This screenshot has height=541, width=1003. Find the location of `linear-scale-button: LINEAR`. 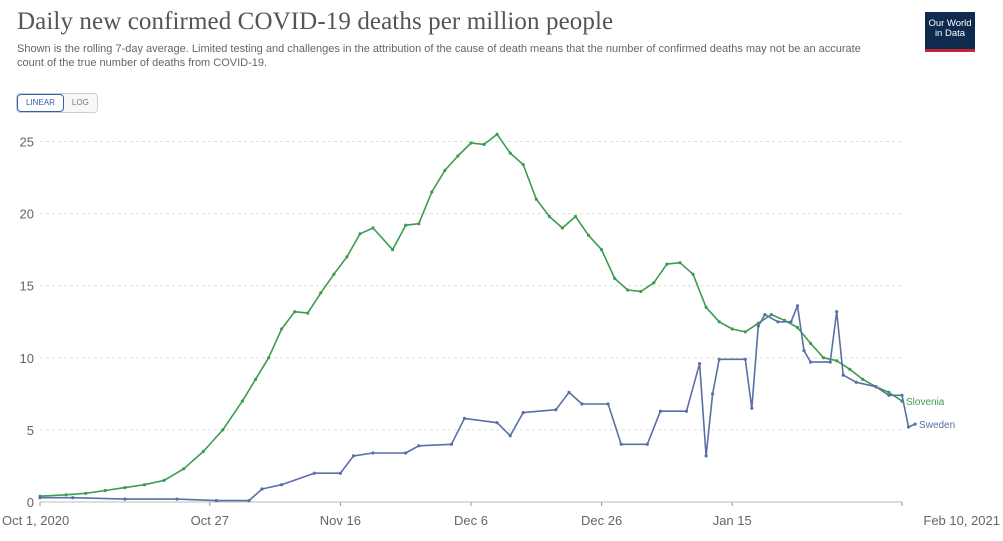

linear-scale-button: LINEAR is located at coordinates (40, 103).